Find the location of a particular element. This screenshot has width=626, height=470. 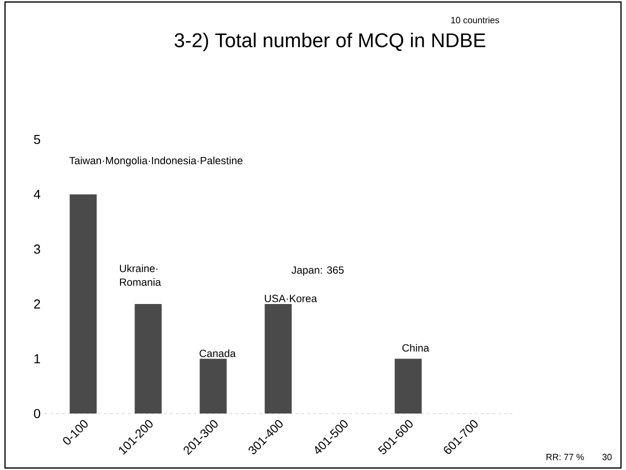

text: 30 is located at coordinates (607, 457).